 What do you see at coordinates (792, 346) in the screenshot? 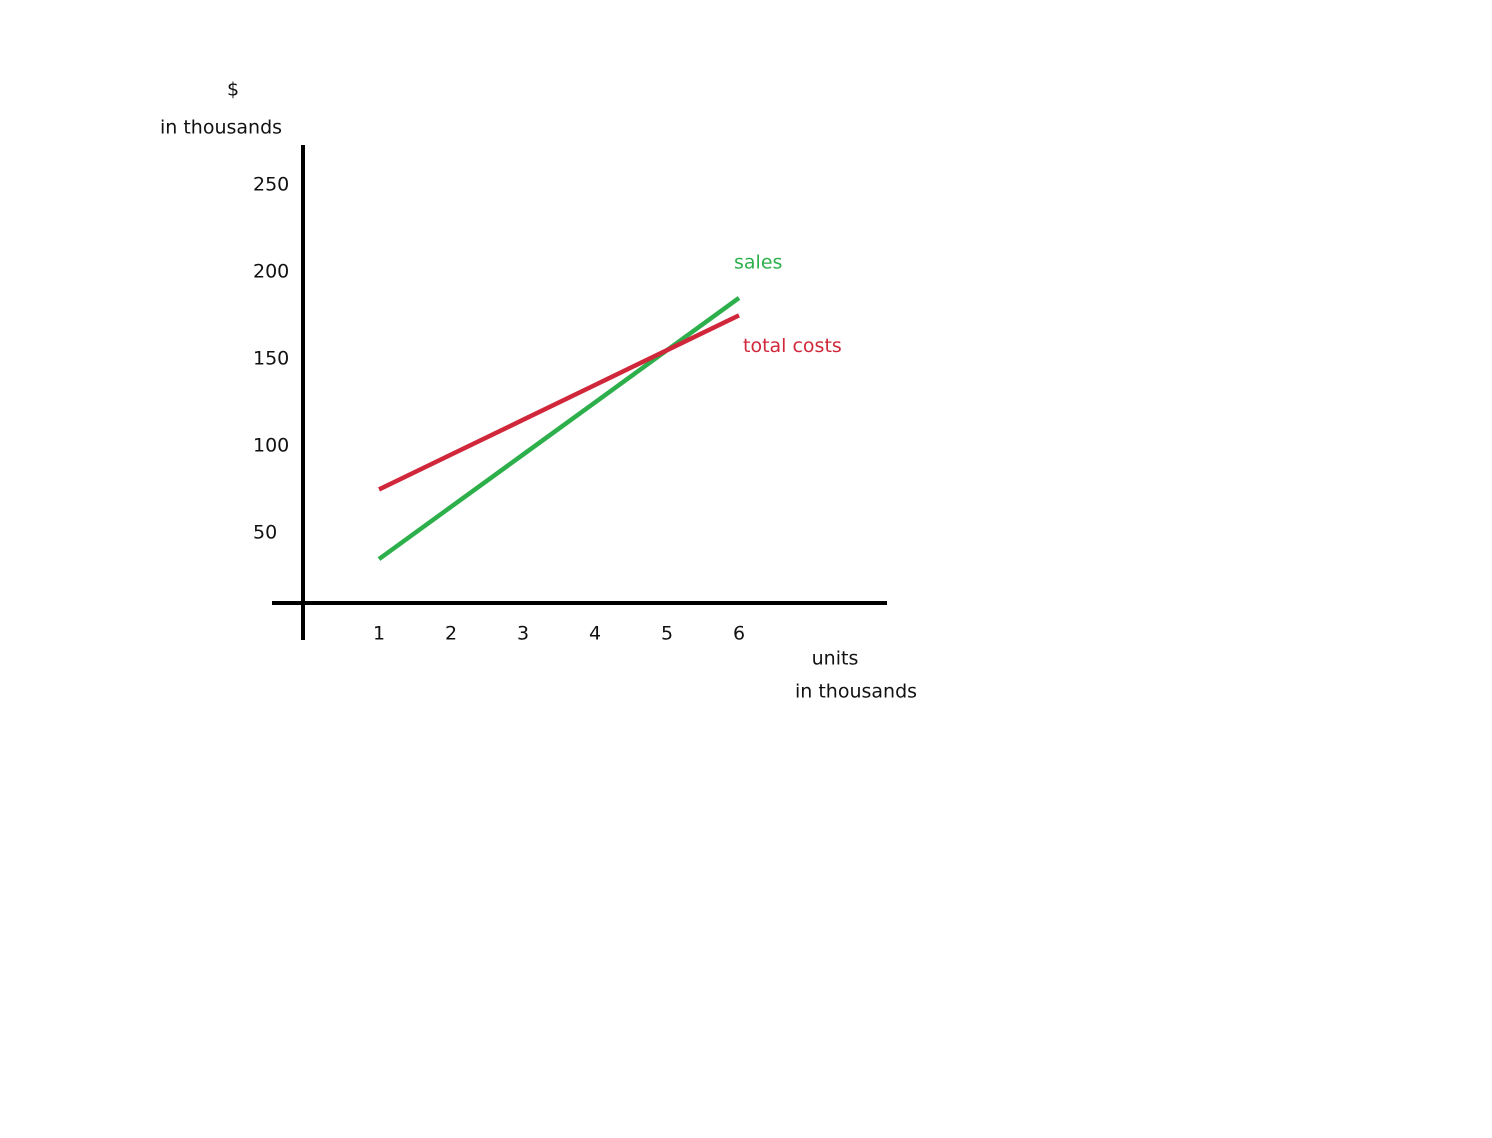
I see `series-label: total costs` at bounding box center [792, 346].